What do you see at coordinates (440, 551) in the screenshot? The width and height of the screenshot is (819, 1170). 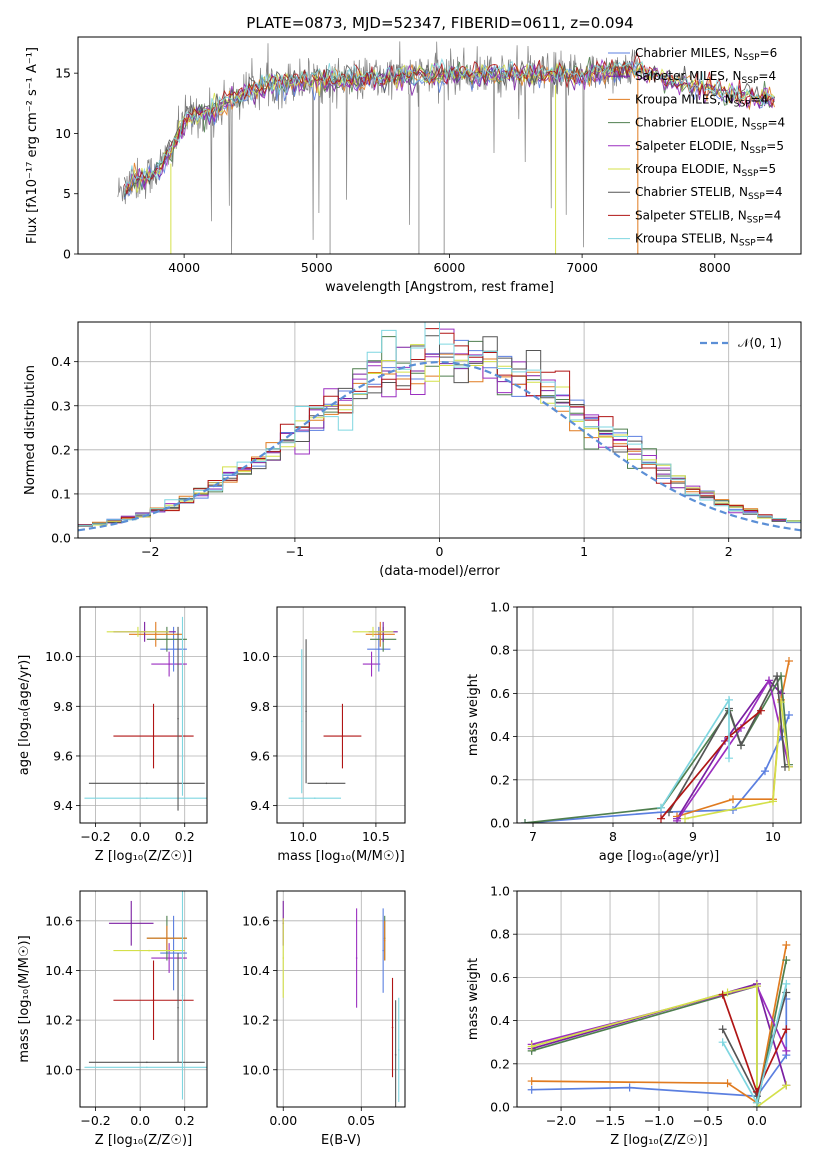 I see `x-tick-label: 0` at bounding box center [440, 551].